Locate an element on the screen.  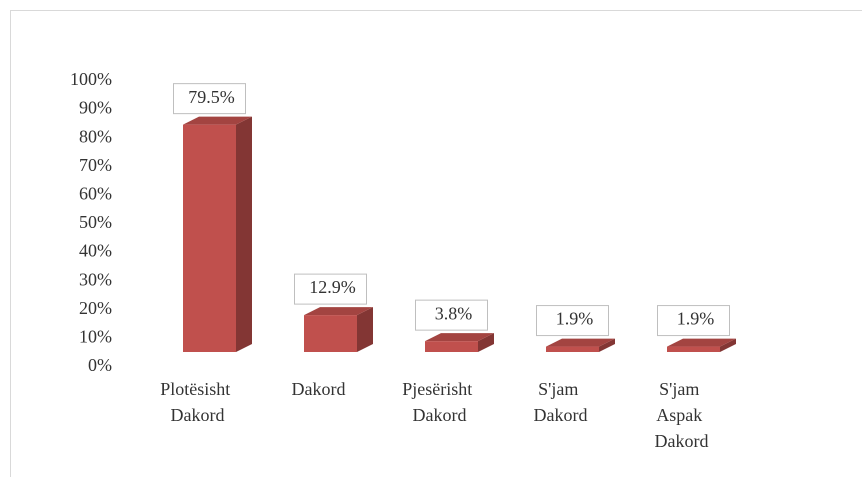
y-tick-label: 50% is located at coordinates (95, 222).